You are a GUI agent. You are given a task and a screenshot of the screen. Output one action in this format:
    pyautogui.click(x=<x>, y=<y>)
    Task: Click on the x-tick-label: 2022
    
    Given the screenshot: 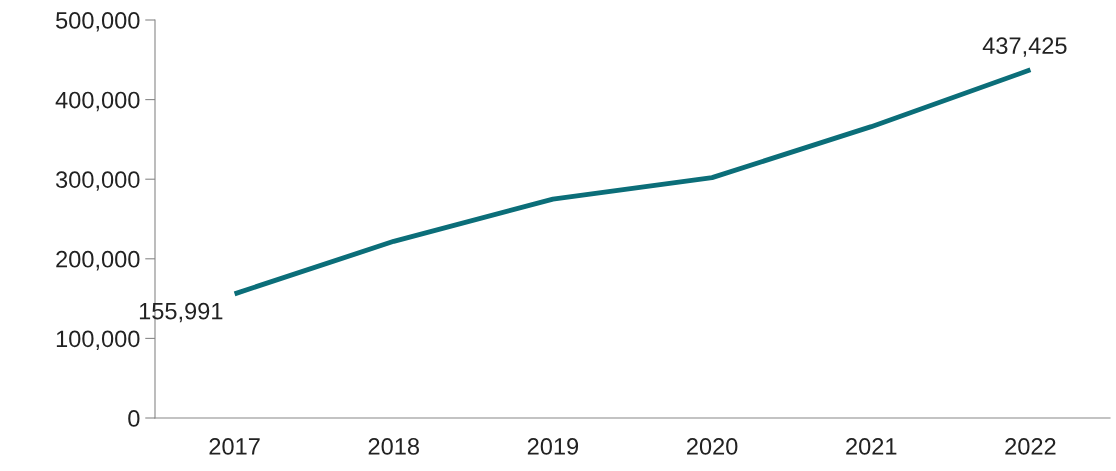 What is the action you would take?
    pyautogui.click(x=1030, y=446)
    